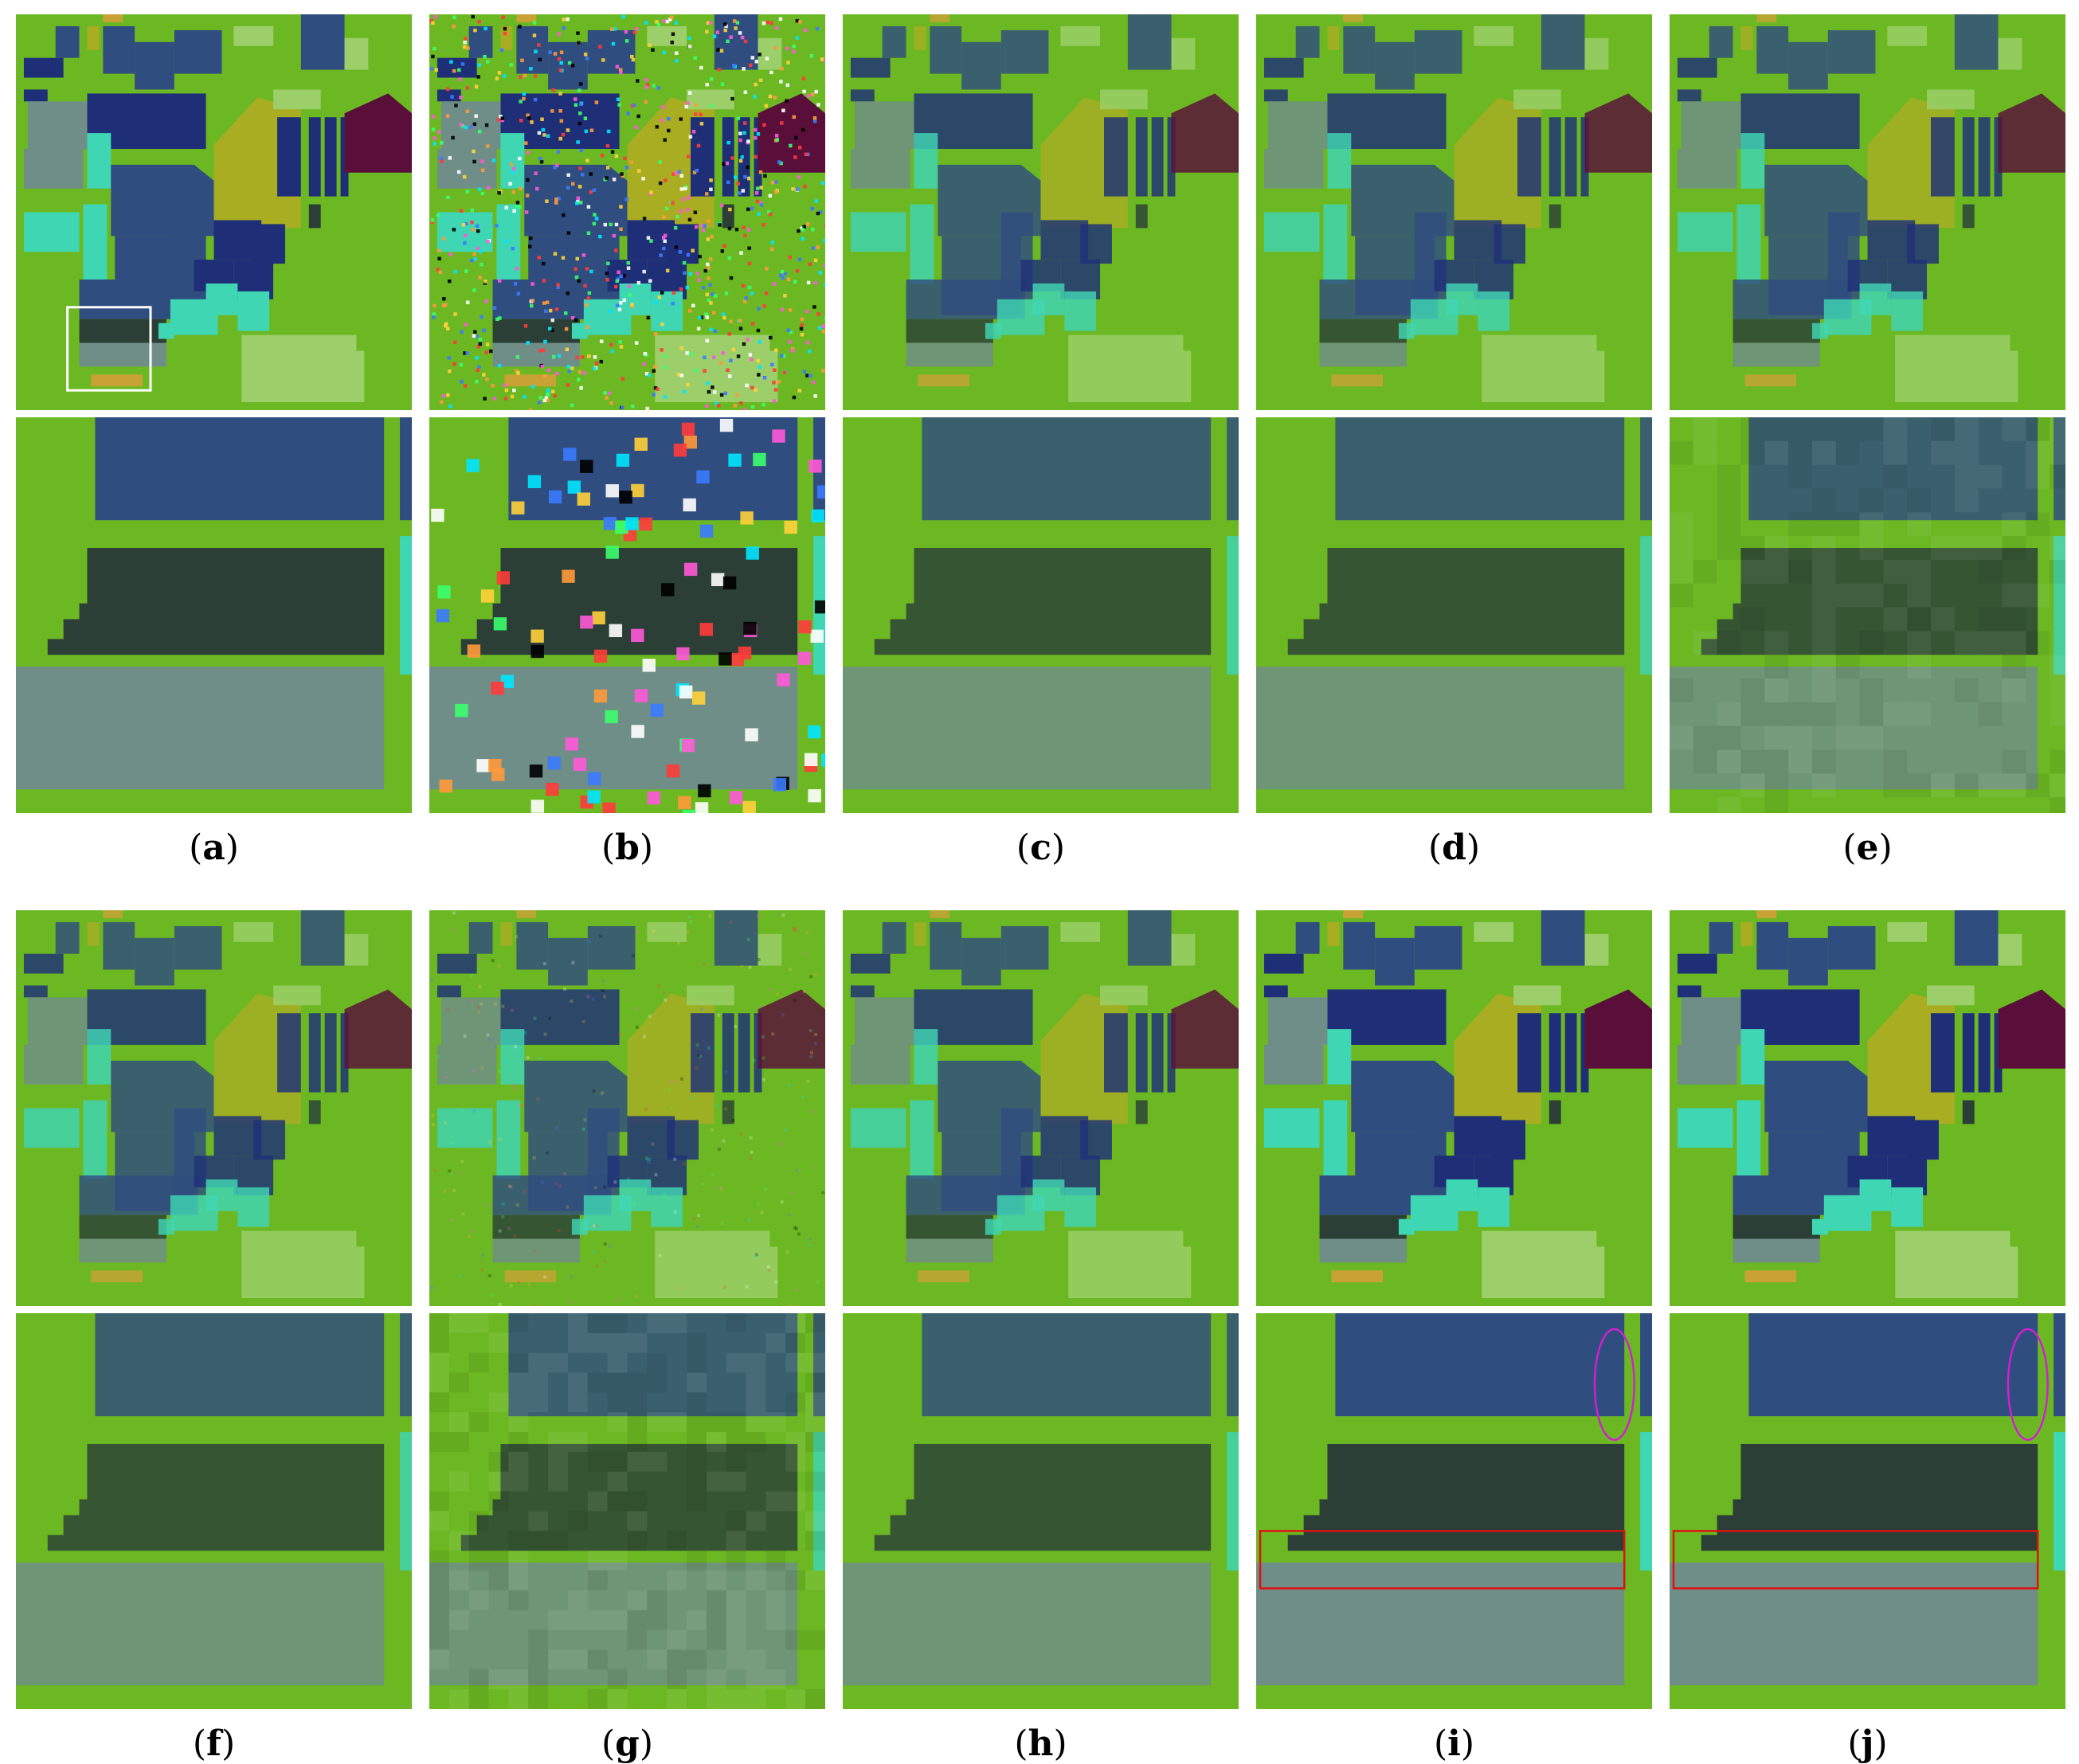  What do you see at coordinates (627, 847) in the screenshot?
I see `panel-b-caption: (b)` at bounding box center [627, 847].